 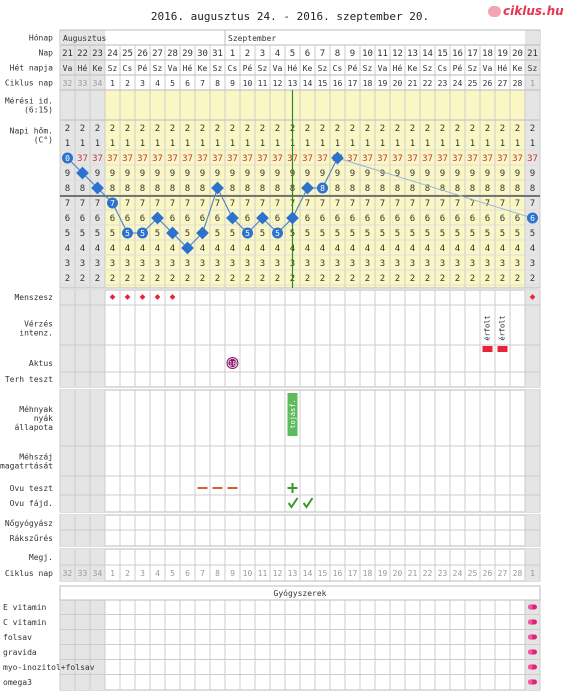 I want to click on cycle-day: 14, so click(x=308, y=83).